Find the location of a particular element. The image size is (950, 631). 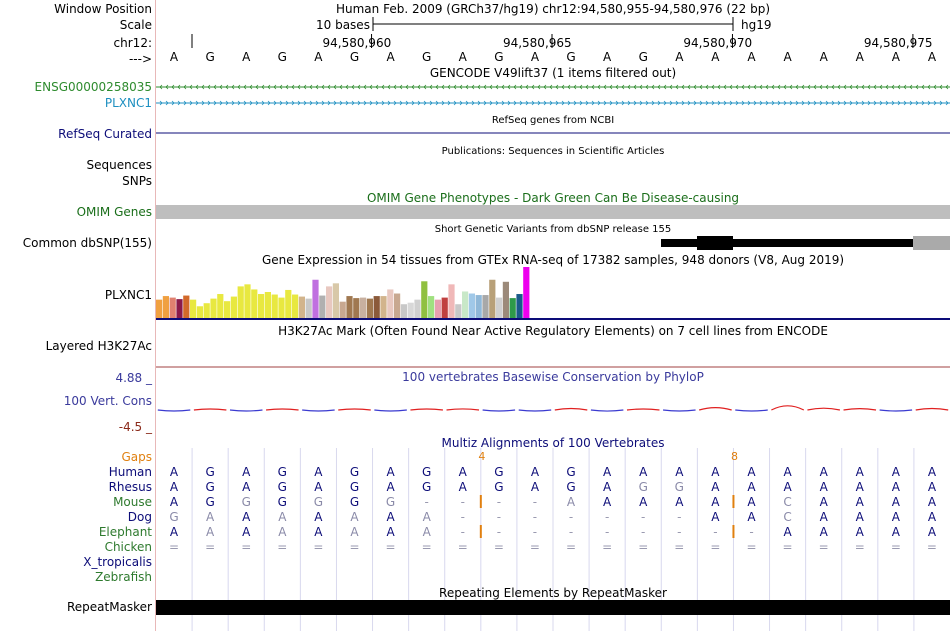

track-label-ensg: ENSG00000258035 is located at coordinates (93, 87).